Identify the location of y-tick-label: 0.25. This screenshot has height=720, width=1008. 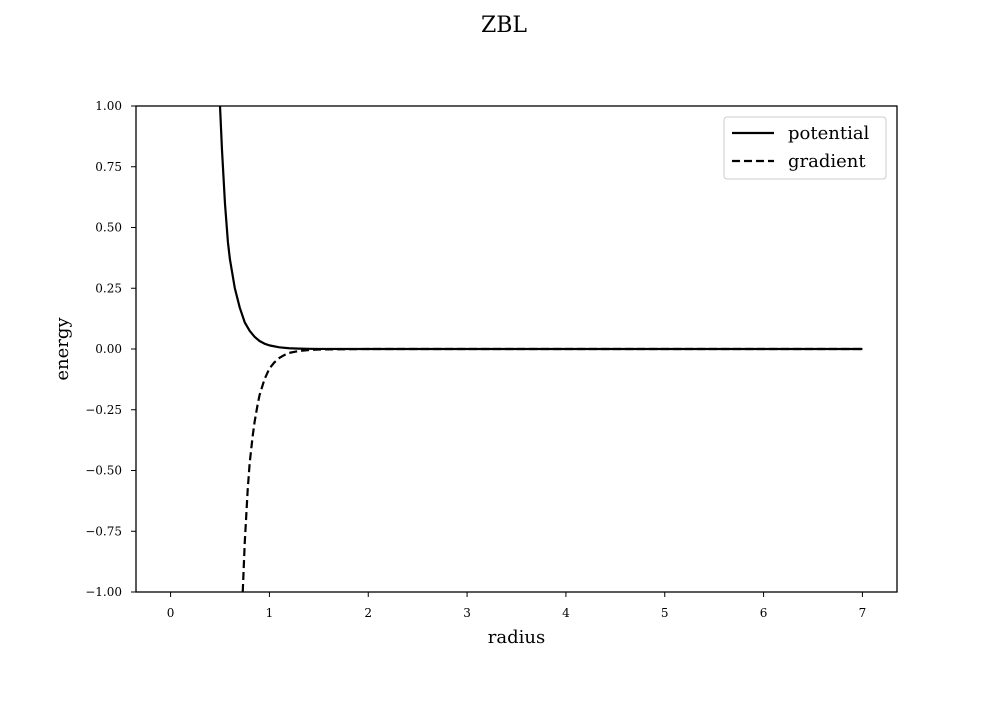
(108, 288).